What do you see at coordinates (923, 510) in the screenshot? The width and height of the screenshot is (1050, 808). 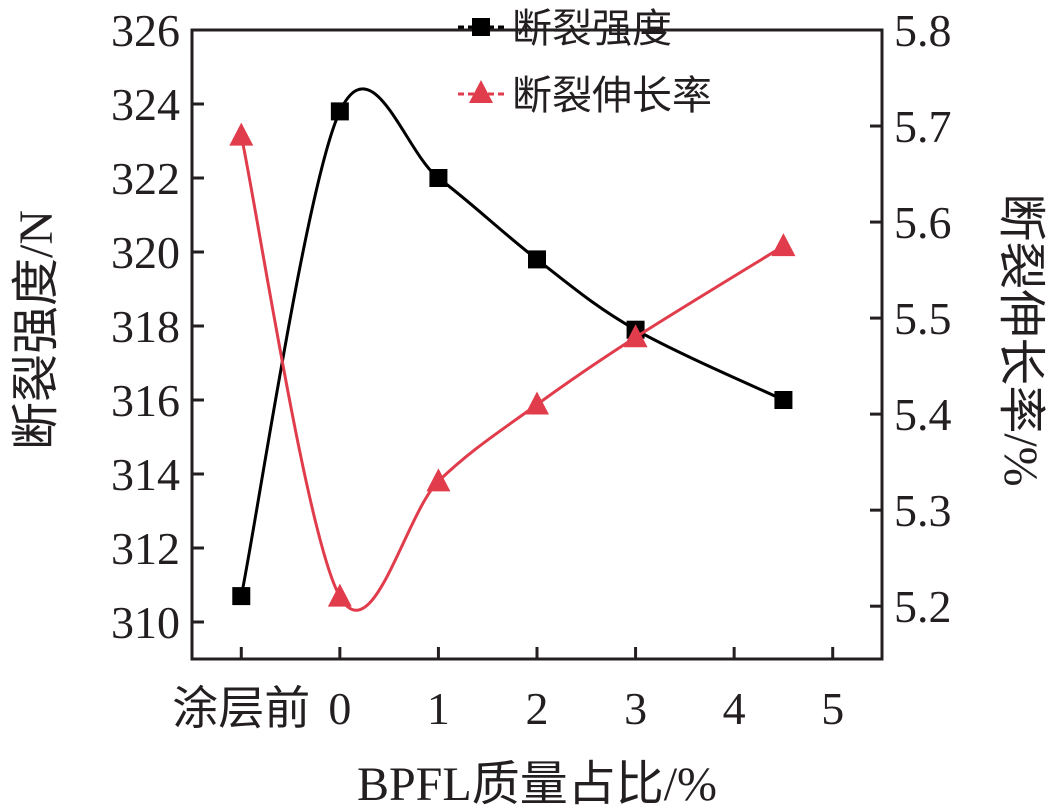 I see `right-tick-label: 5.3` at bounding box center [923, 510].